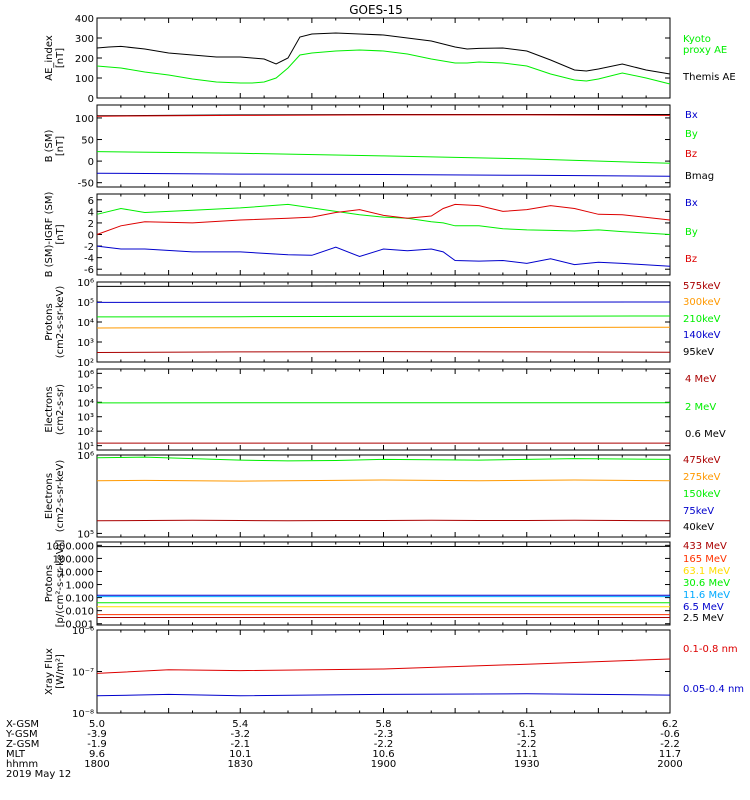 The image size is (750, 800). Describe the element at coordinates (84, 79) in the screenshot. I see `y-tick-label: 100` at that location.